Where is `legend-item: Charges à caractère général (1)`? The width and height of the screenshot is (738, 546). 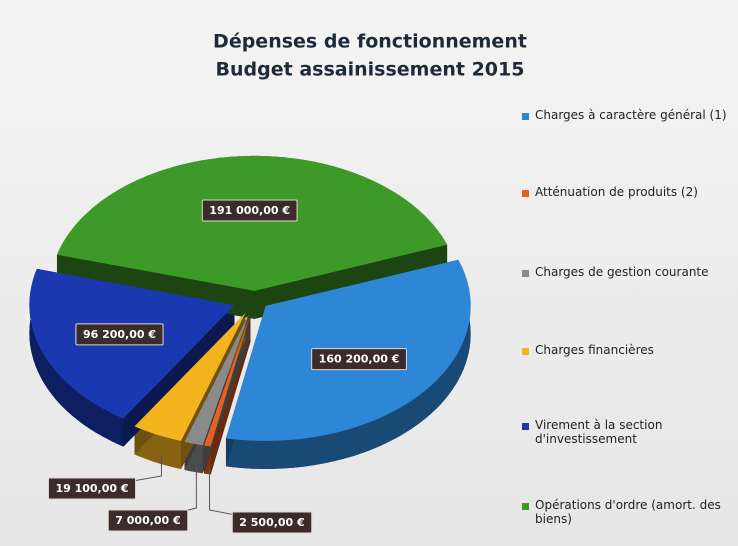 legend-item: Charges à caractère général (1) is located at coordinates (624, 115).